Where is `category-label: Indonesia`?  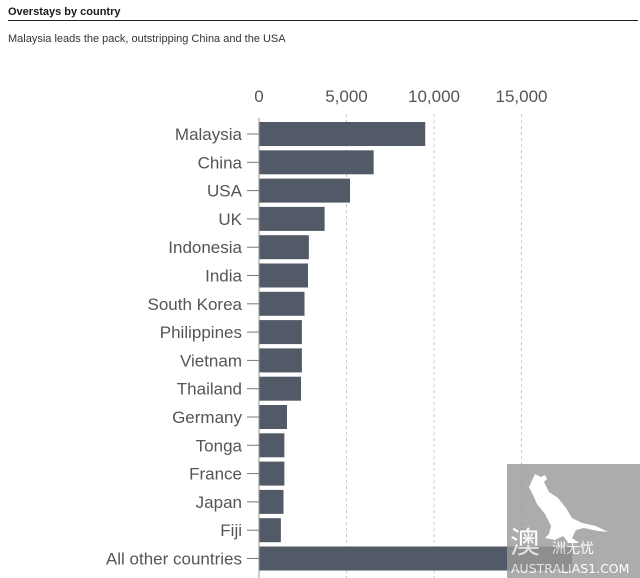
category-label: Indonesia is located at coordinates (205, 247).